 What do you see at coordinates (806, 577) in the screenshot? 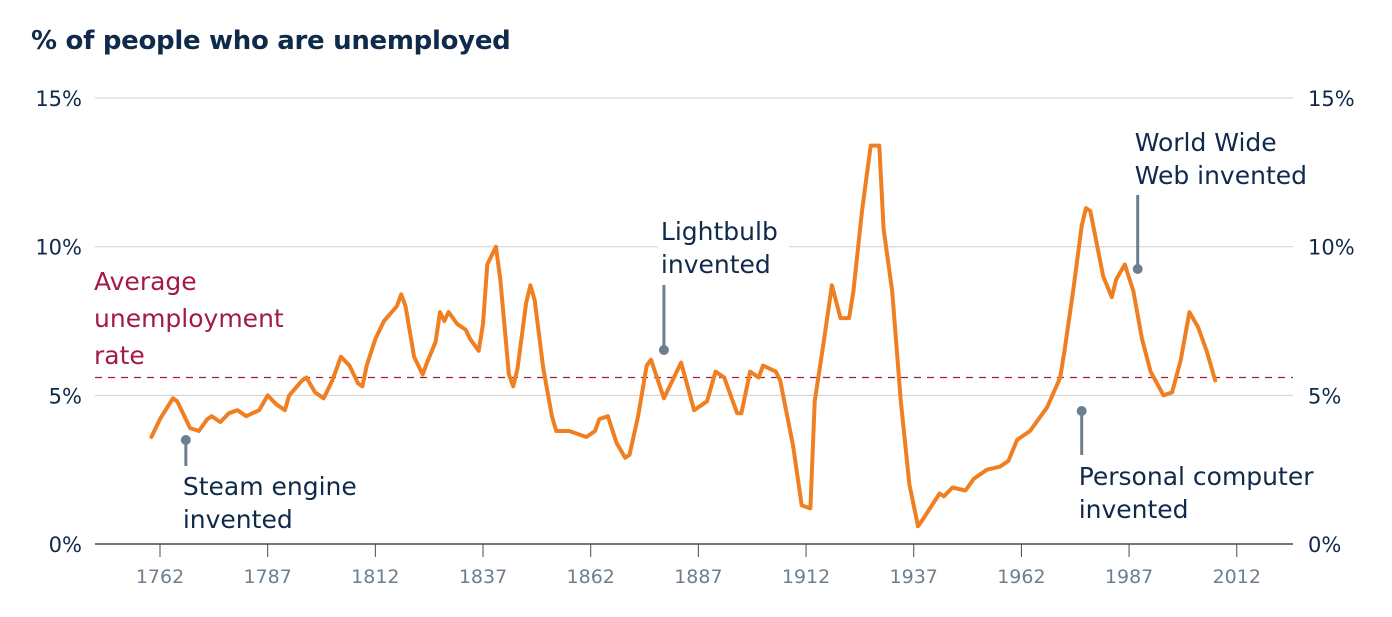
I see `x-tick-label: 1912` at bounding box center [806, 577].